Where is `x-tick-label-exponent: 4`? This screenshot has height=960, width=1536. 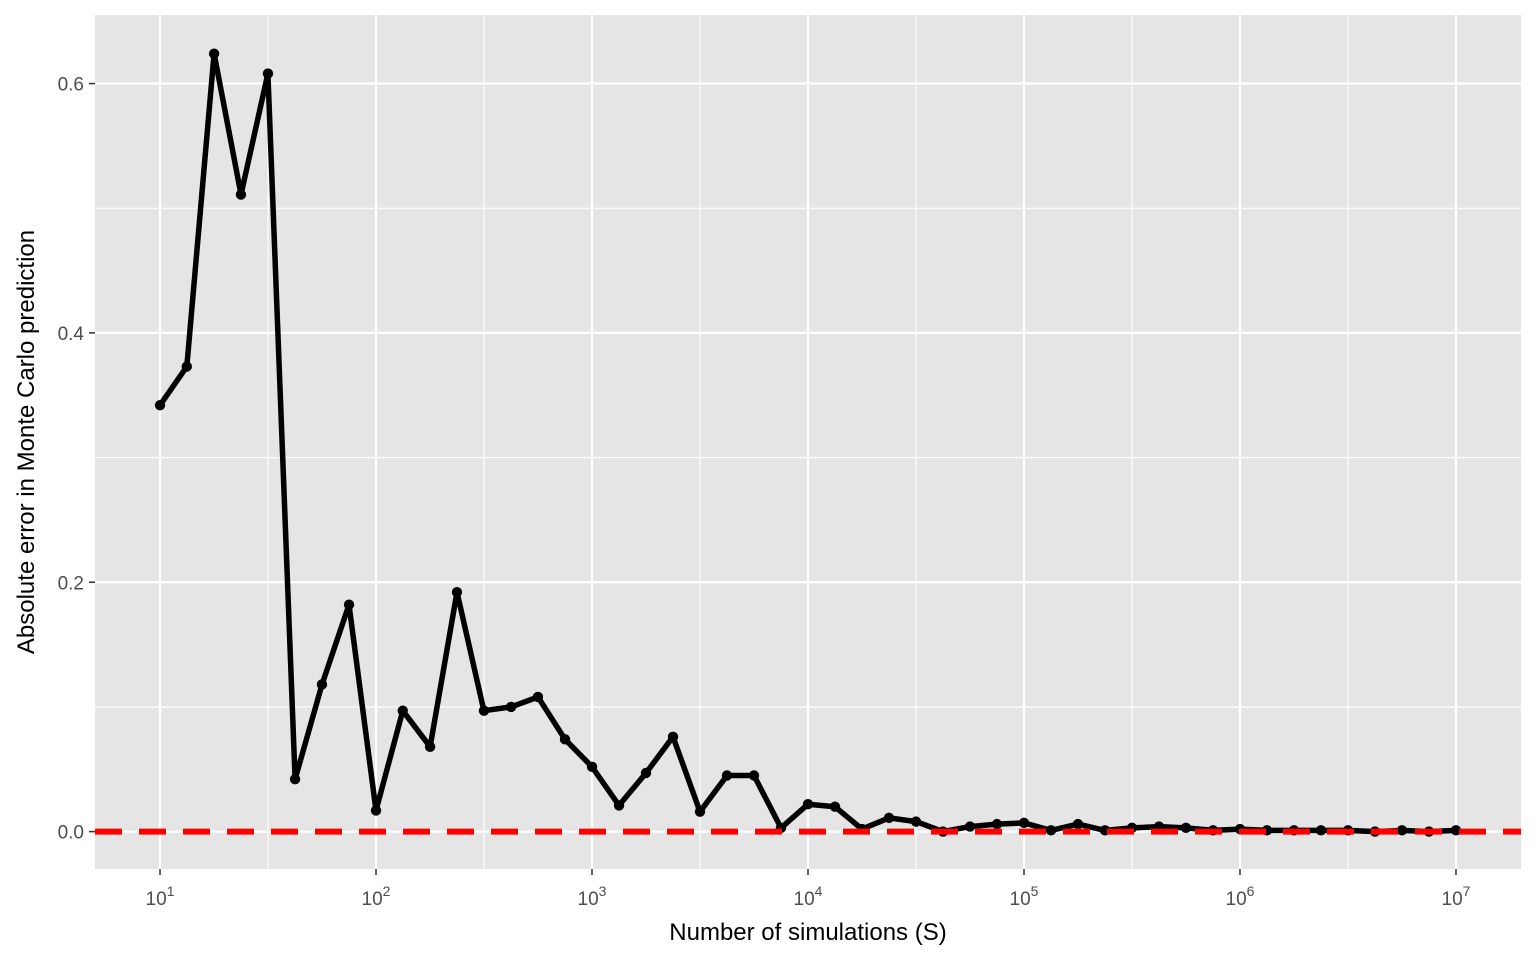
x-tick-label-exponent: 4 is located at coordinates (819, 891).